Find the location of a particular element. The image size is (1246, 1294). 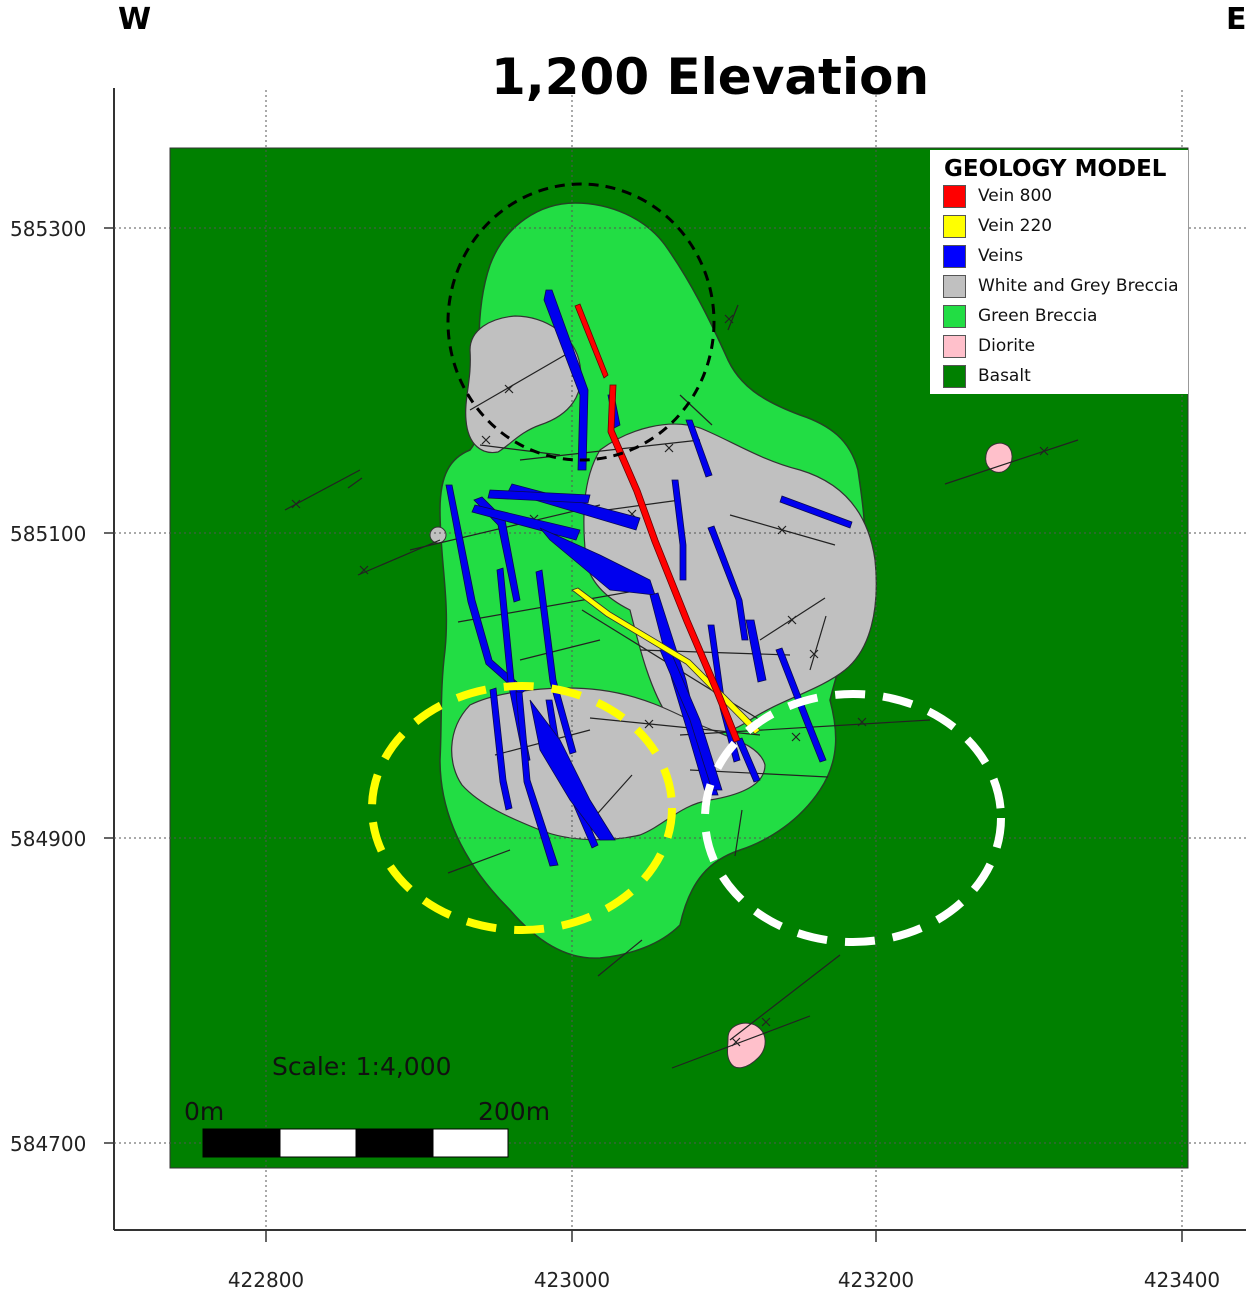

scale-ratio-label: Scale: 1:4,000 is located at coordinates (362, 1066).